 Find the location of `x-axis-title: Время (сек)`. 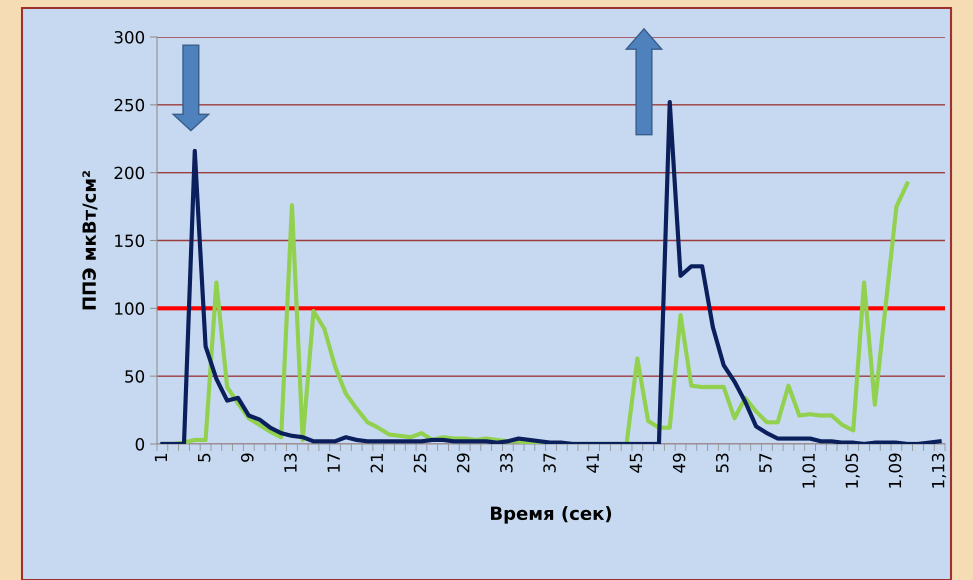

x-axis-title: Время (сек) is located at coordinates (551, 515).